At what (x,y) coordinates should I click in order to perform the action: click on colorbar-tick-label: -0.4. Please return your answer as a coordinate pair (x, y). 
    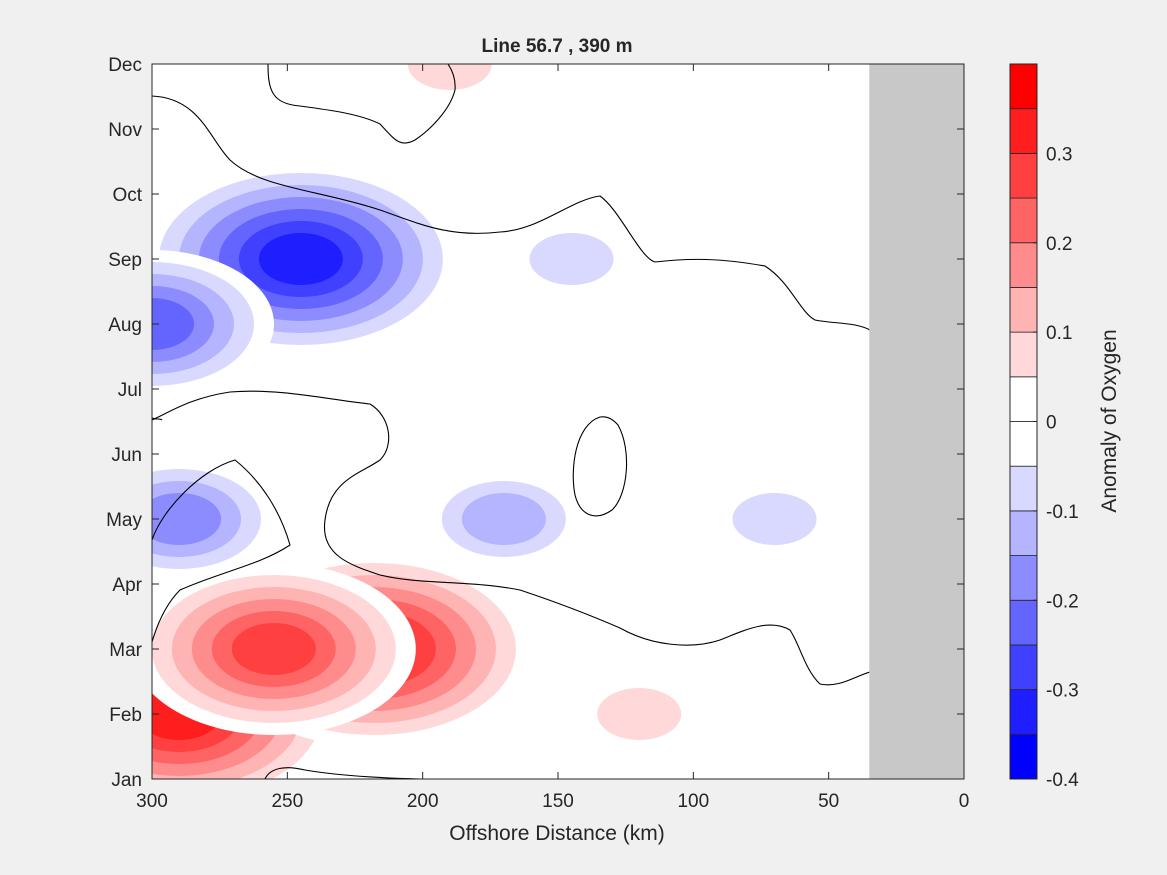
    Looking at the image, I should click on (1062, 780).